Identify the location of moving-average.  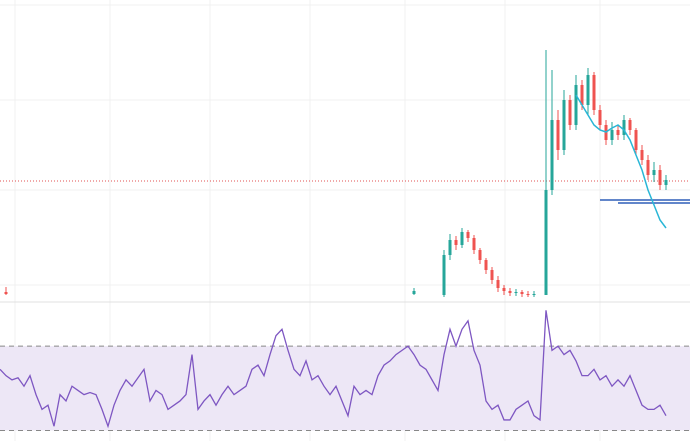
(621, 161).